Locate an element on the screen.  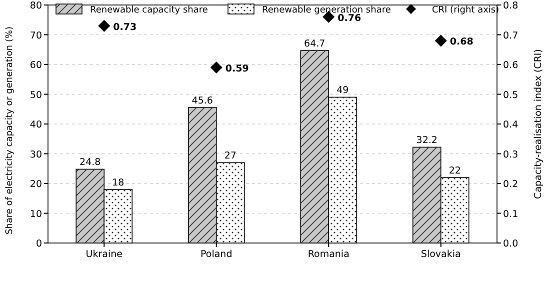
data-label: 27 is located at coordinates (230, 156).